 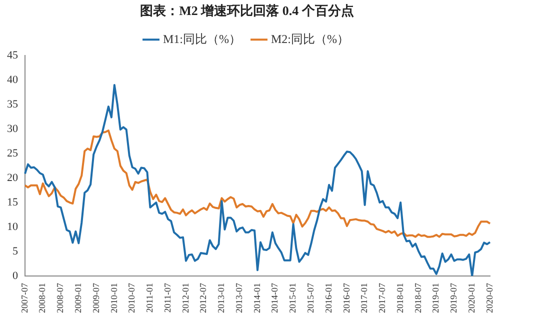 I want to click on x-tick-label: 2010-07, so click(x=131, y=298).